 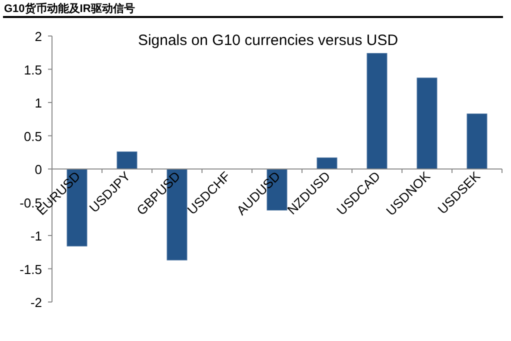 I want to click on y-tick-label: 2, so click(x=38, y=36).